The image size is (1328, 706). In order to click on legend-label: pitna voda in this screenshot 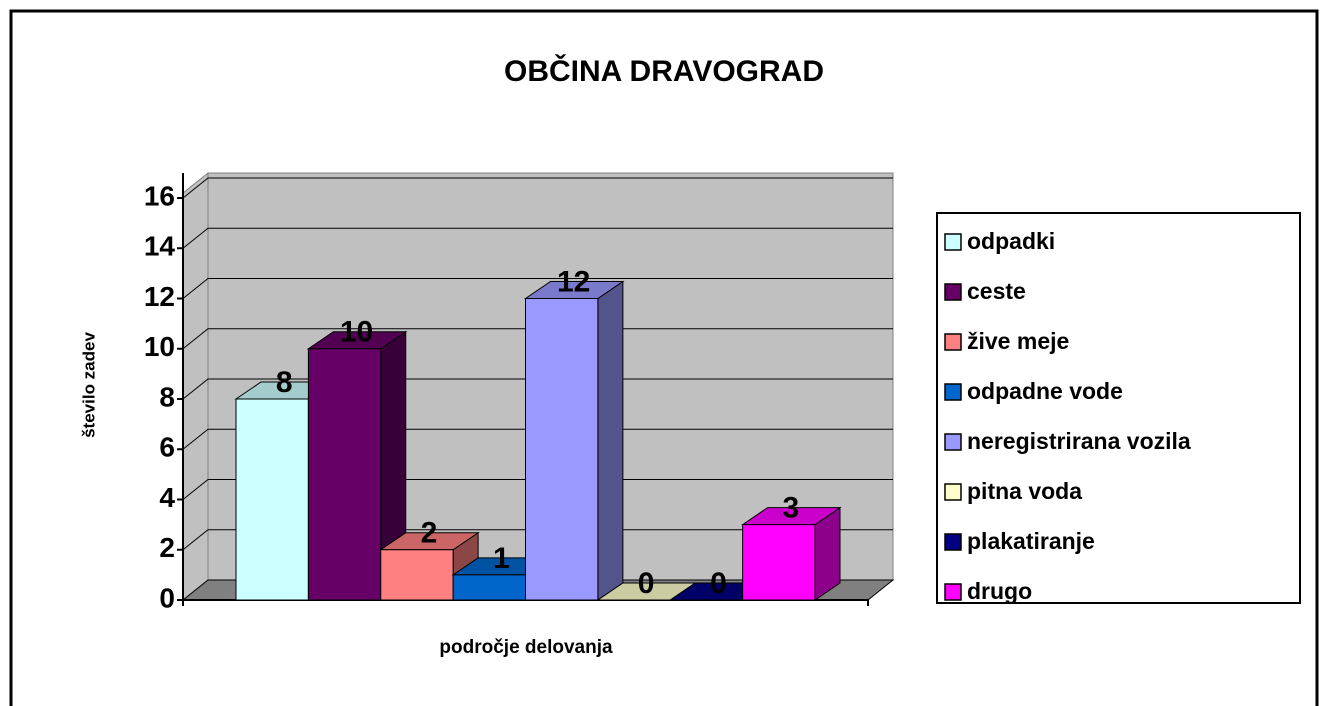, I will do `click(1024, 491)`.